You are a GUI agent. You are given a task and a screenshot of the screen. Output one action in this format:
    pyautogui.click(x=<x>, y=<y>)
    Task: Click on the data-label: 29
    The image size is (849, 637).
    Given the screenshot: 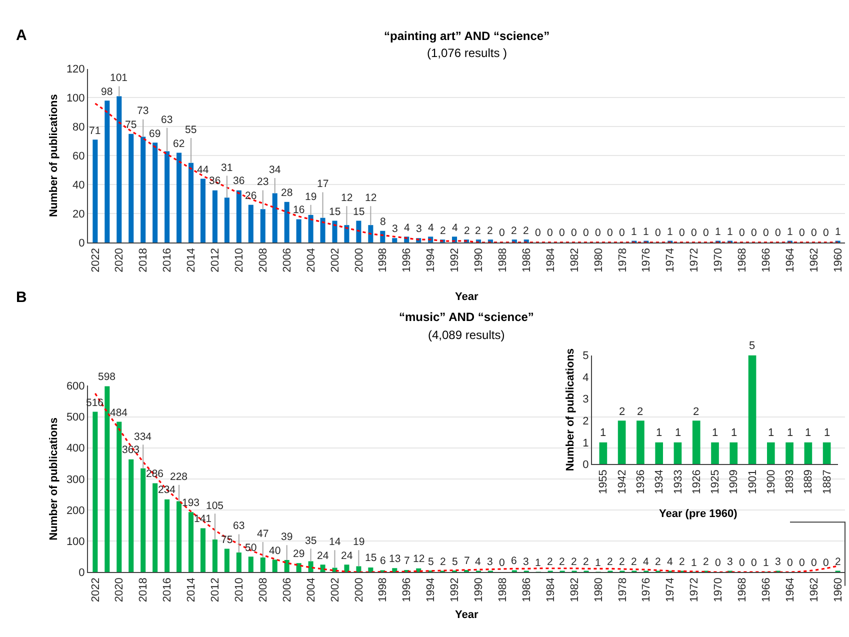 What is the action you would take?
    pyautogui.click(x=299, y=554)
    